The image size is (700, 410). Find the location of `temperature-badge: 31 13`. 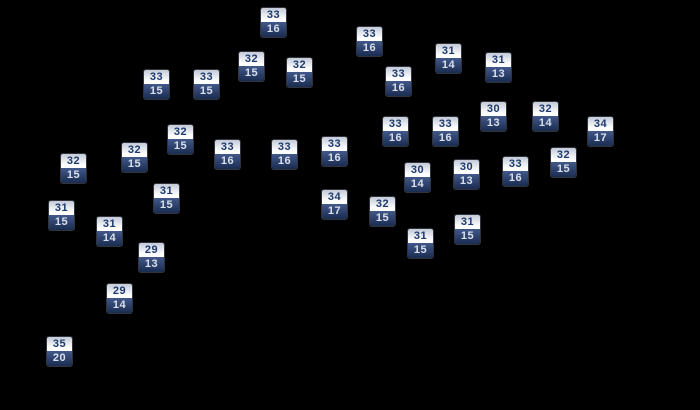

temperature-badge: 31 13 is located at coordinates (498, 67).